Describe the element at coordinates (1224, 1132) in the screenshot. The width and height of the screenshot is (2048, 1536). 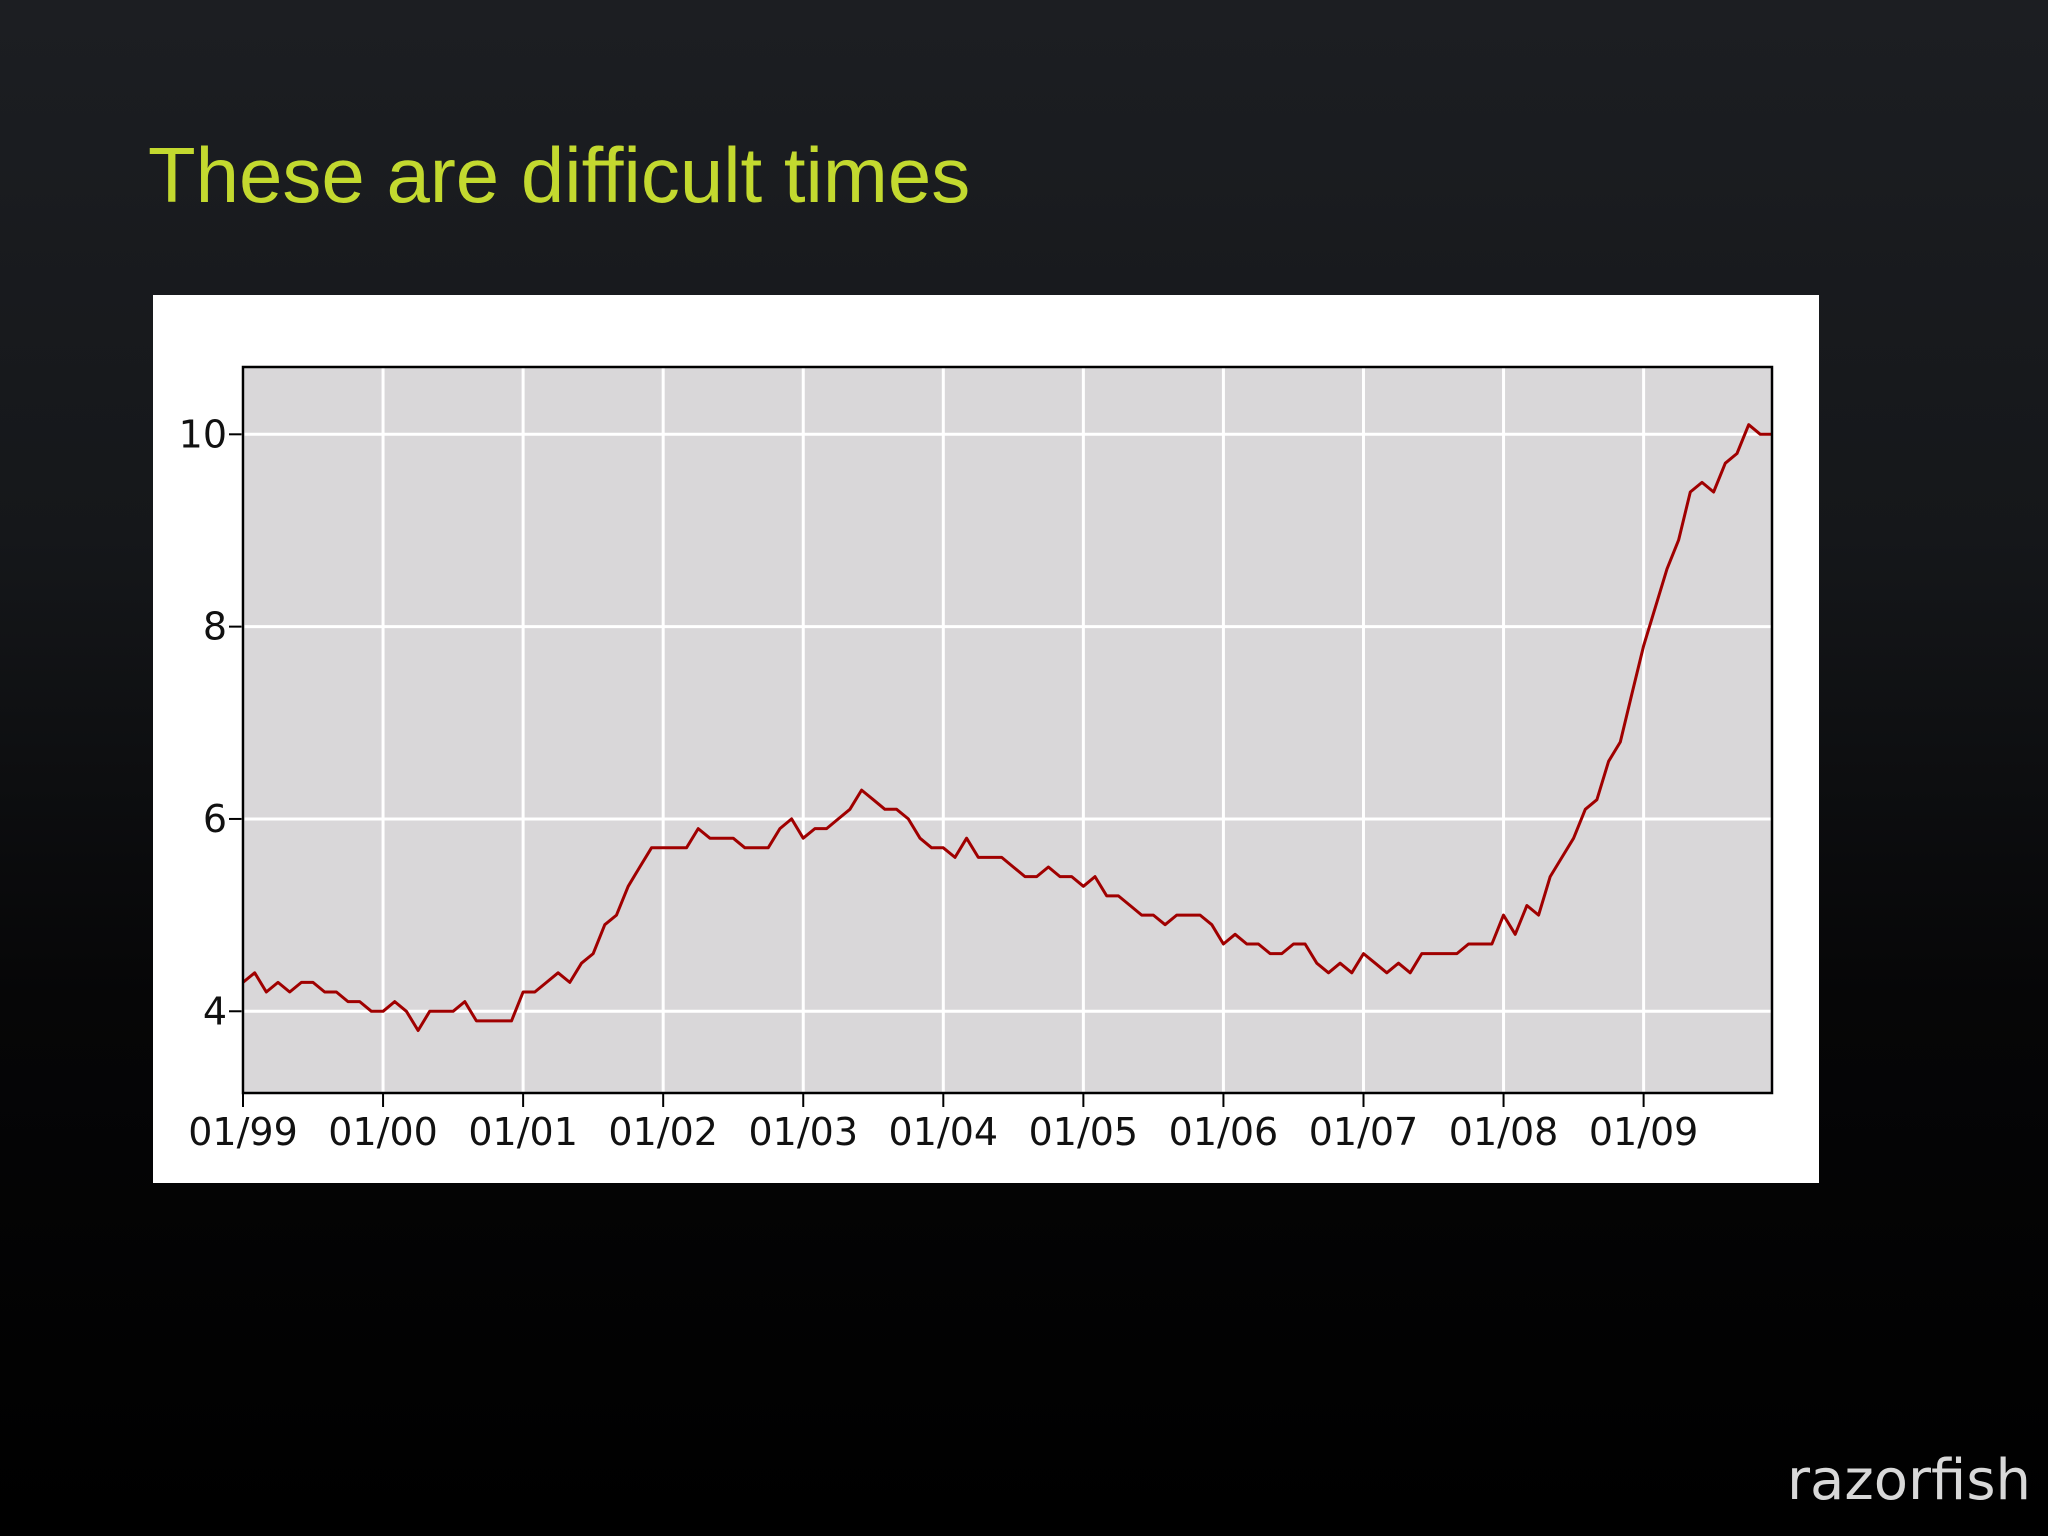
I see `x-tick-label: 01/06` at that location.